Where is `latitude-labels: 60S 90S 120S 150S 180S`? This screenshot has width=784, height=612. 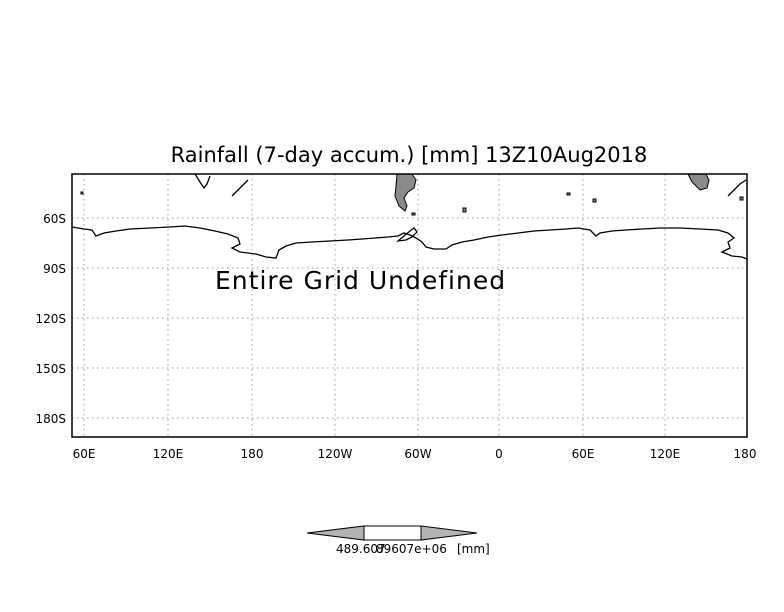 latitude-labels: 60S 90S 120S 150S 180S is located at coordinates (50, 319).